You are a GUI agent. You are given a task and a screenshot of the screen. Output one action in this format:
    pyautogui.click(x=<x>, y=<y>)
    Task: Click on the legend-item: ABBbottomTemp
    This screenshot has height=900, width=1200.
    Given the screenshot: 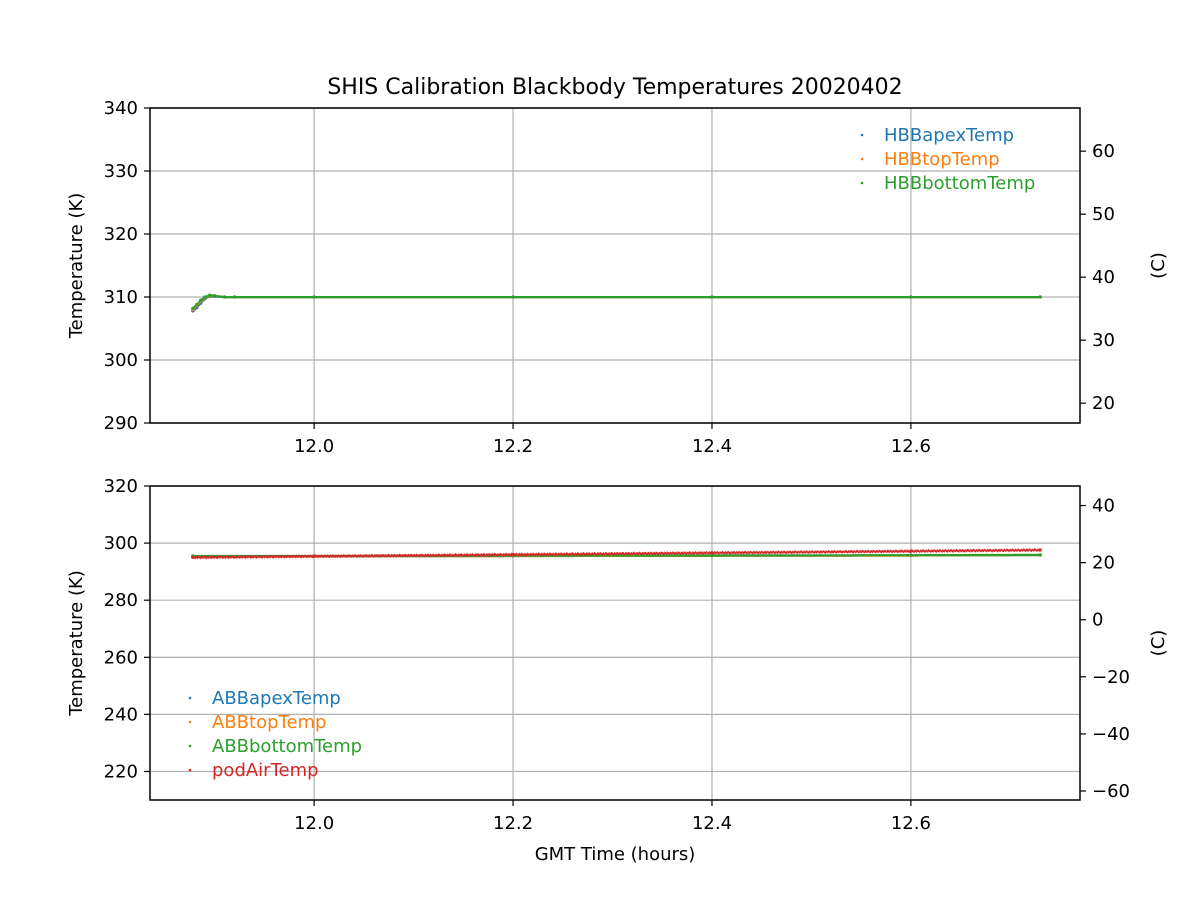 What is the action you would take?
    pyautogui.click(x=275, y=746)
    